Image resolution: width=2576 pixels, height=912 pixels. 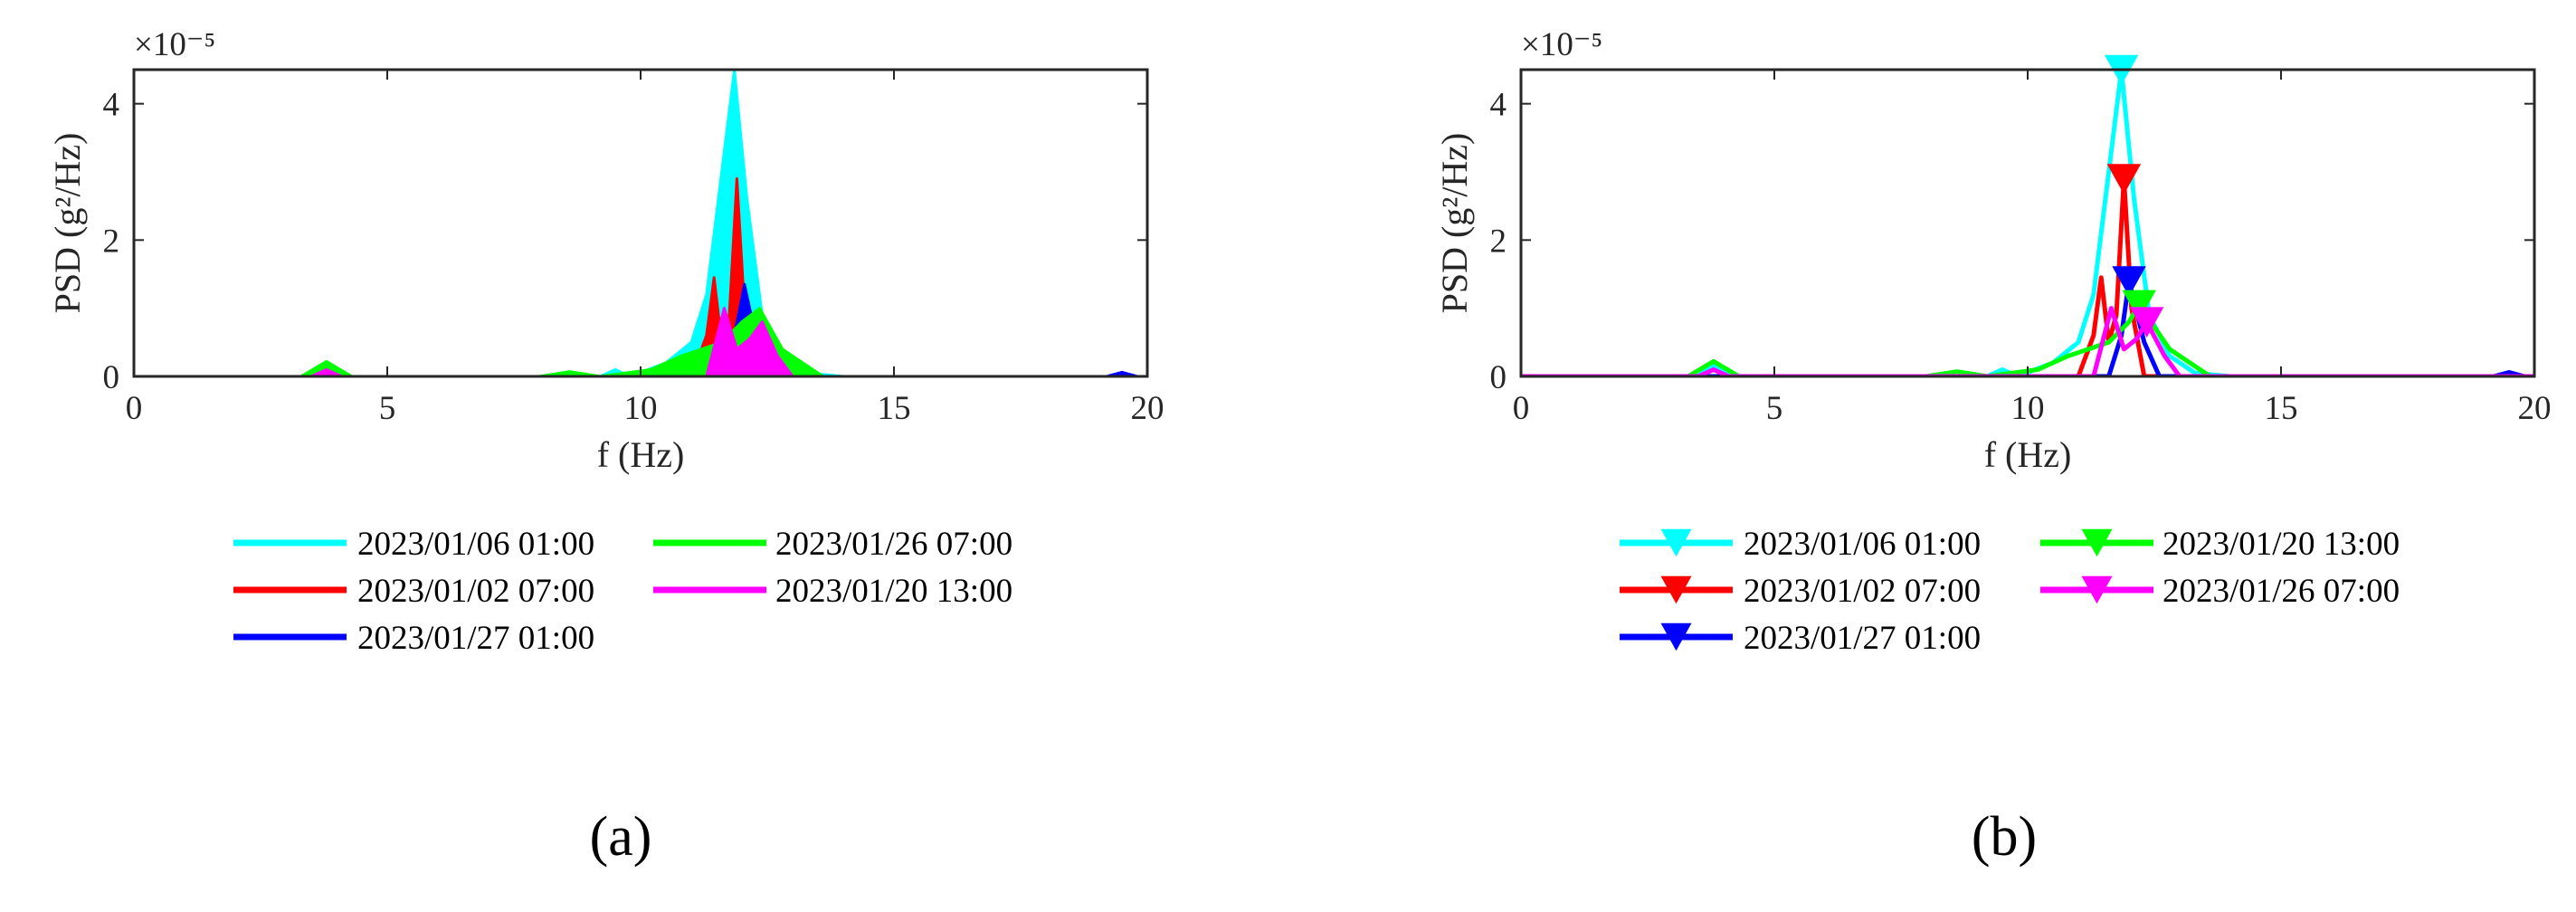 I want to click on panel-label: (a), so click(x=621, y=837).